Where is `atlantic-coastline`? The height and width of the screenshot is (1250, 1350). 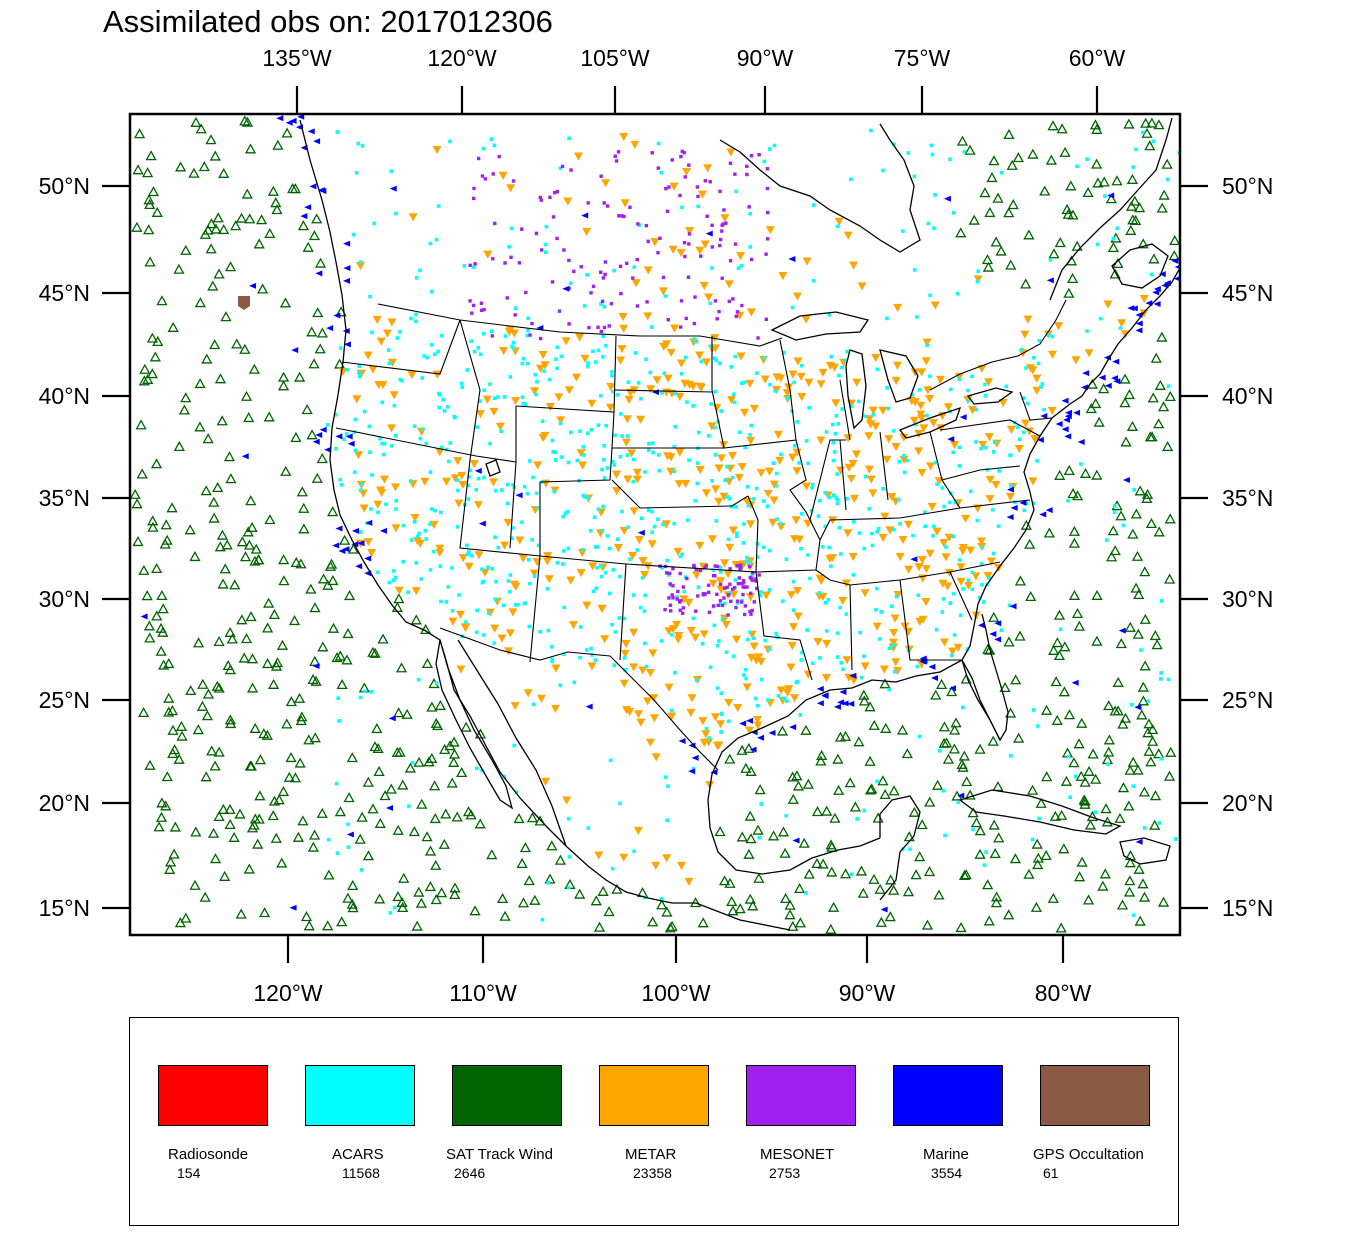
atlantic-coastline is located at coordinates (1070, 464).